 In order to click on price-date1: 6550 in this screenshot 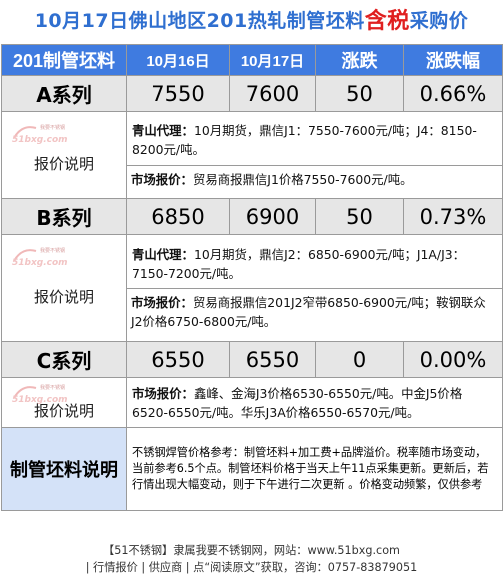, I will do `click(178, 359)`.